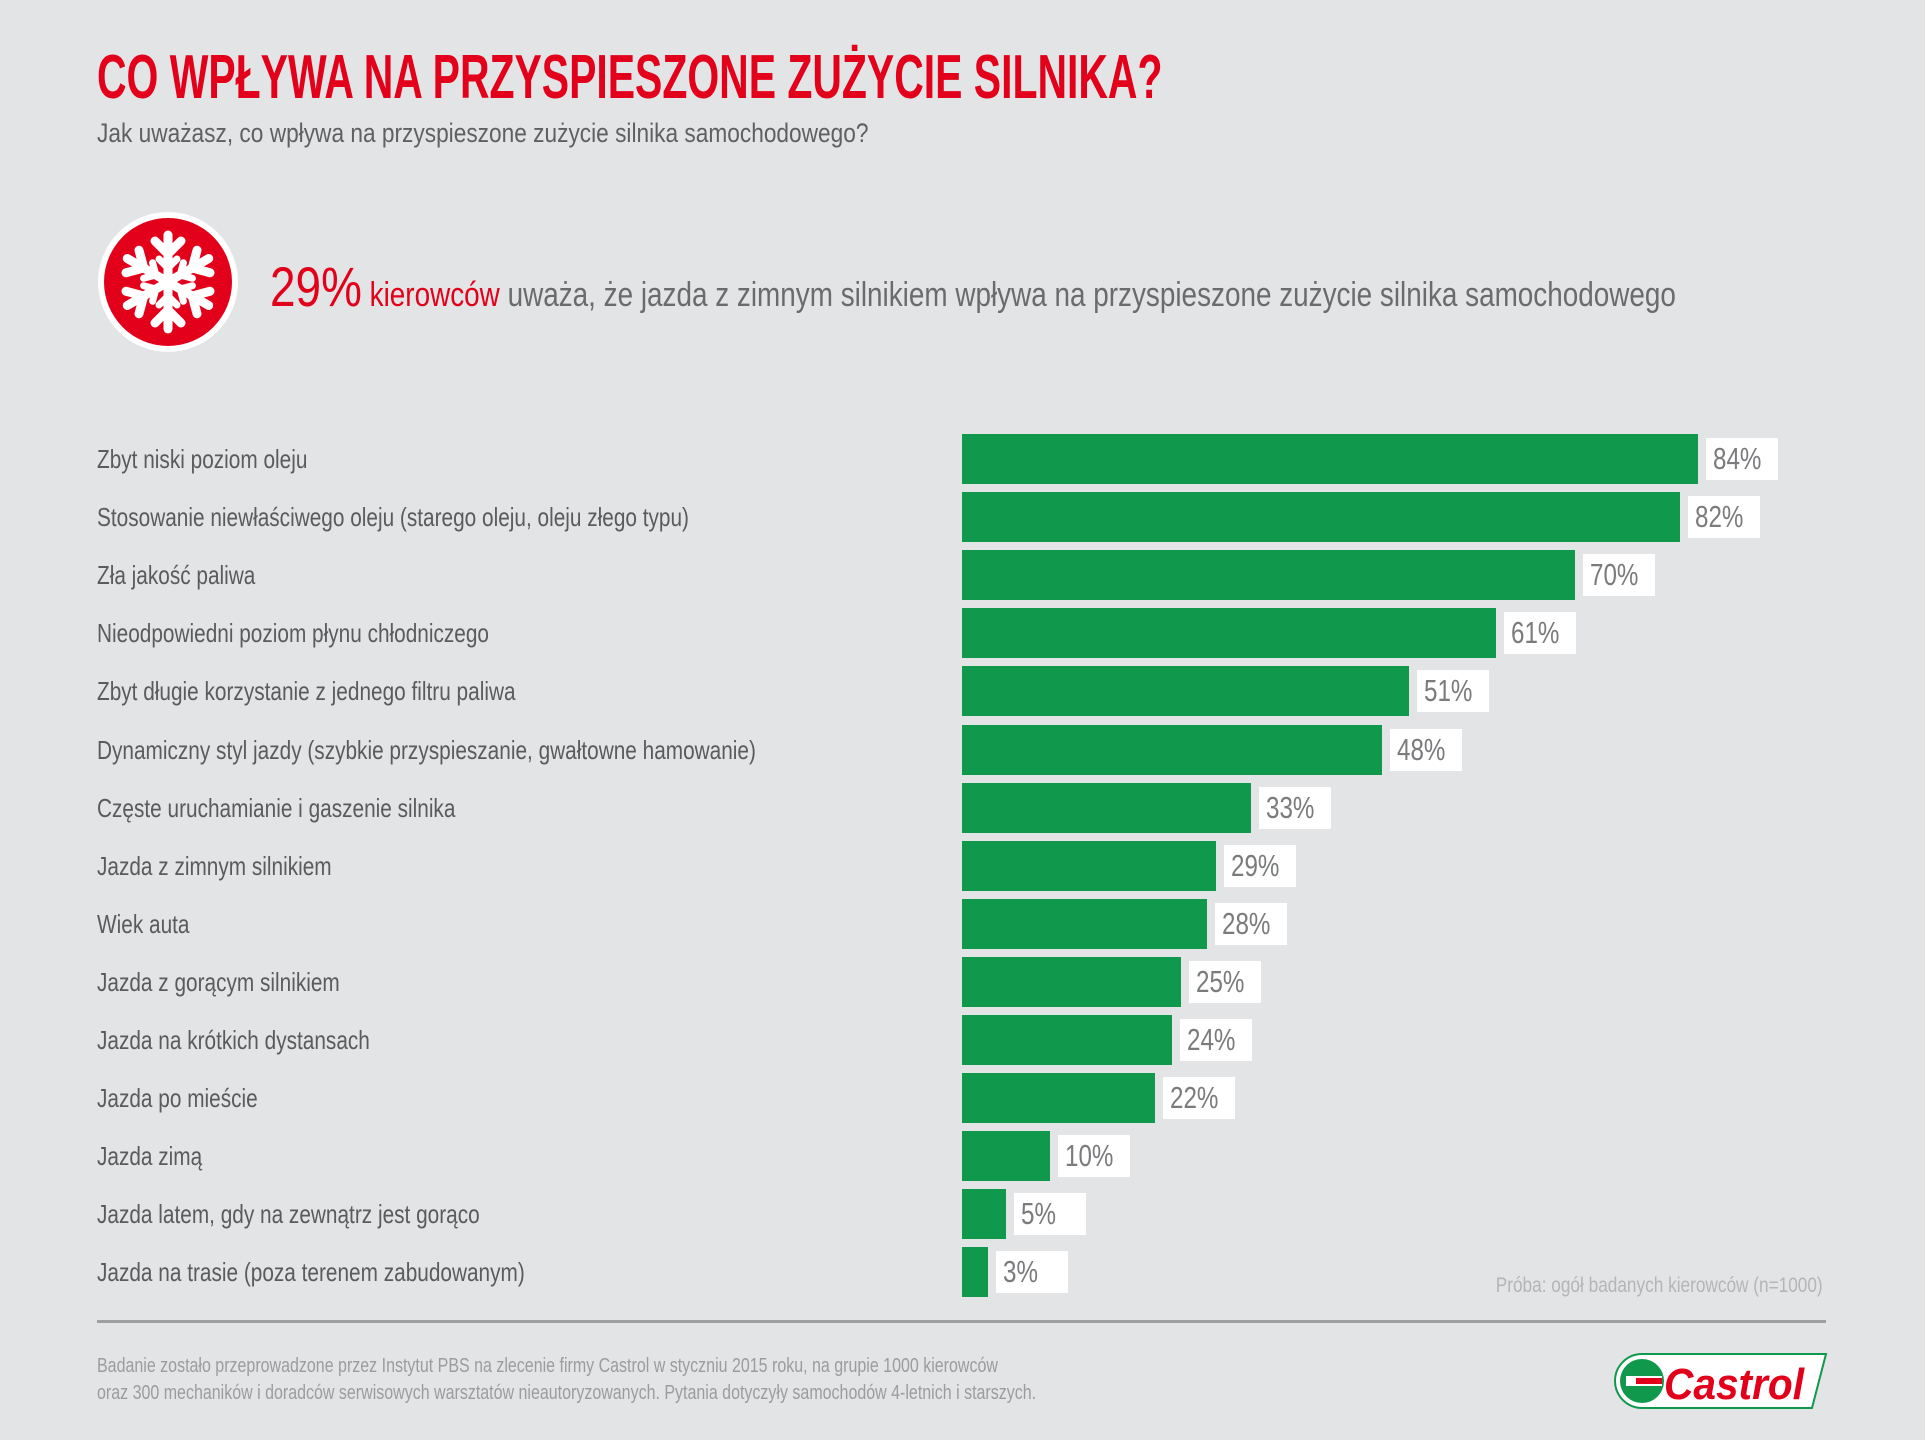 Image resolution: width=1925 pixels, height=1440 pixels. Describe the element at coordinates (1211, 1039) in the screenshot. I see `data-label-text: 24%` at that location.